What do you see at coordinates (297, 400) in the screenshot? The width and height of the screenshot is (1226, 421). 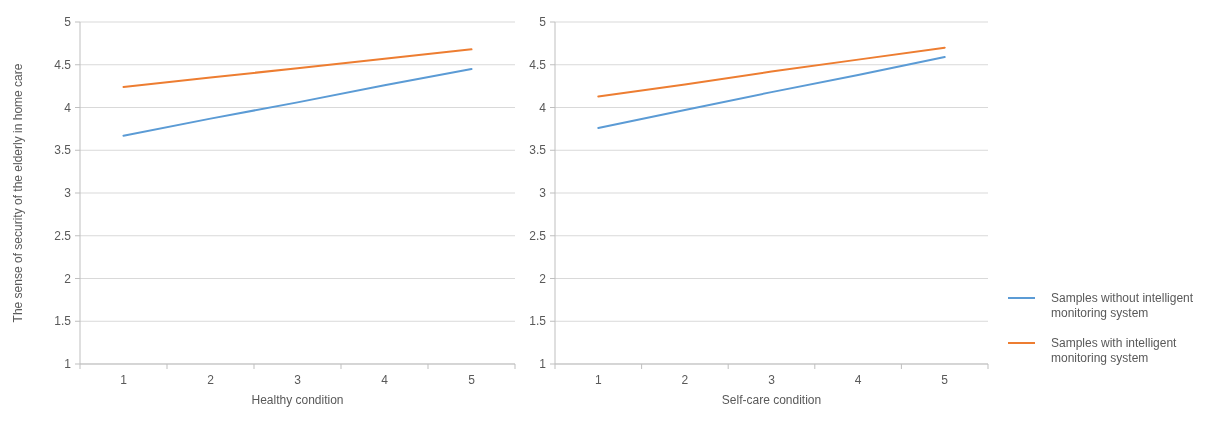 I see `x-axis-title: Healthy condition` at bounding box center [297, 400].